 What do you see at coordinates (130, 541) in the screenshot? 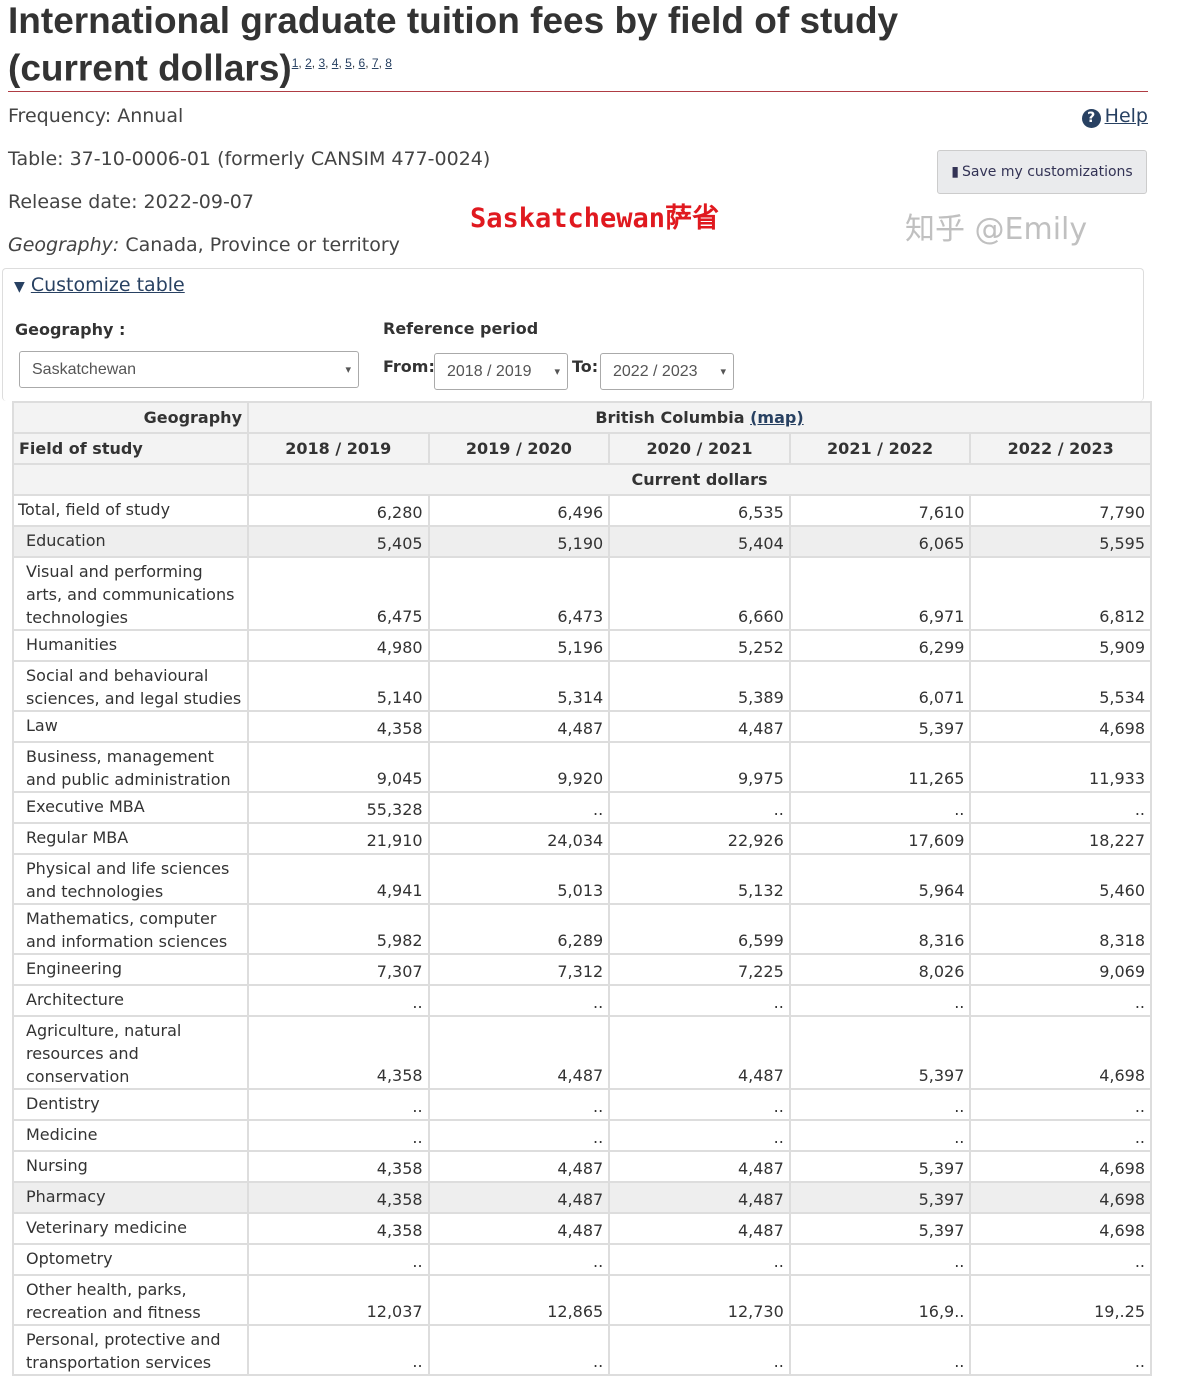
I see `row-label: Education` at bounding box center [130, 541].